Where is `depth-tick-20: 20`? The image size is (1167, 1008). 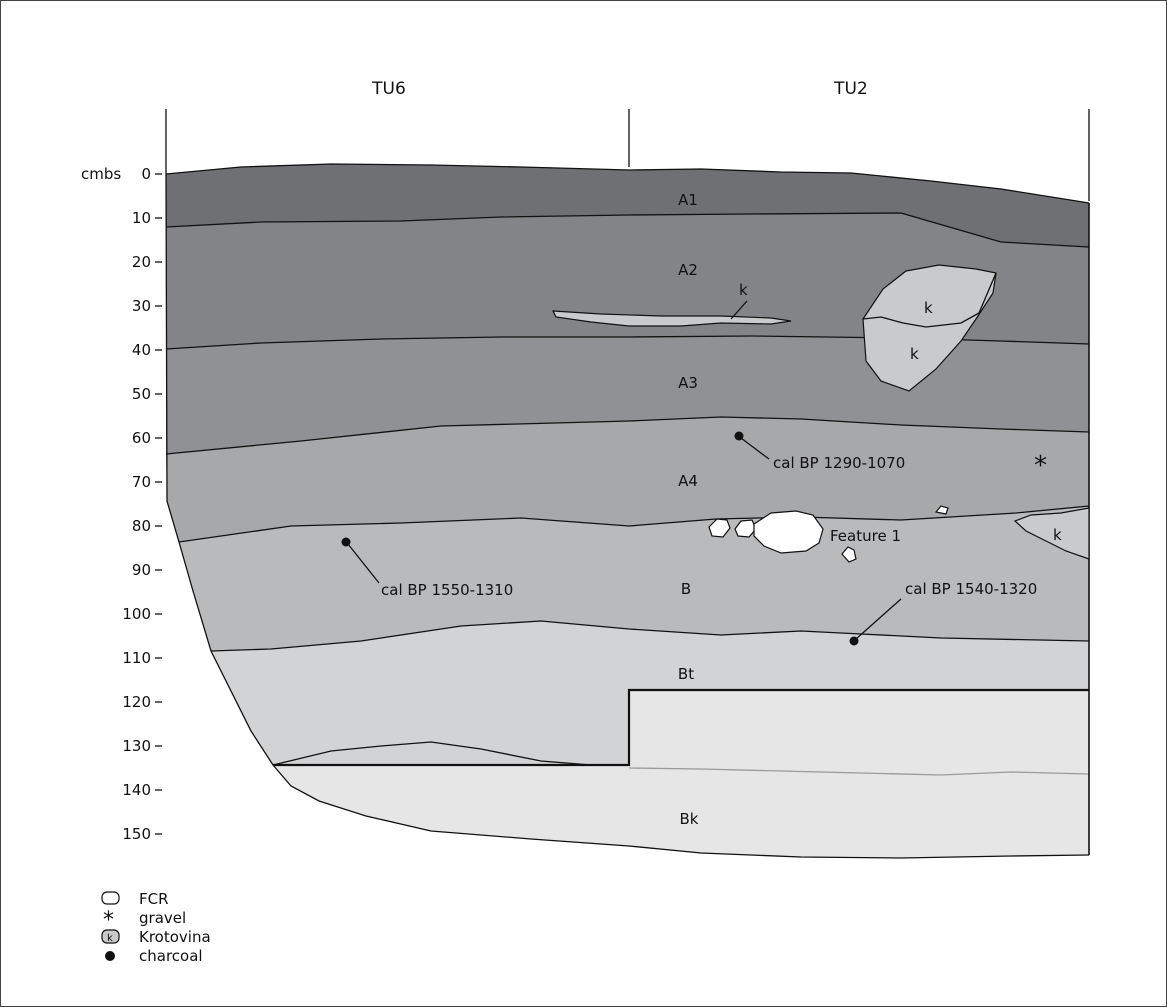 depth-tick-20: 20 is located at coordinates (141, 262).